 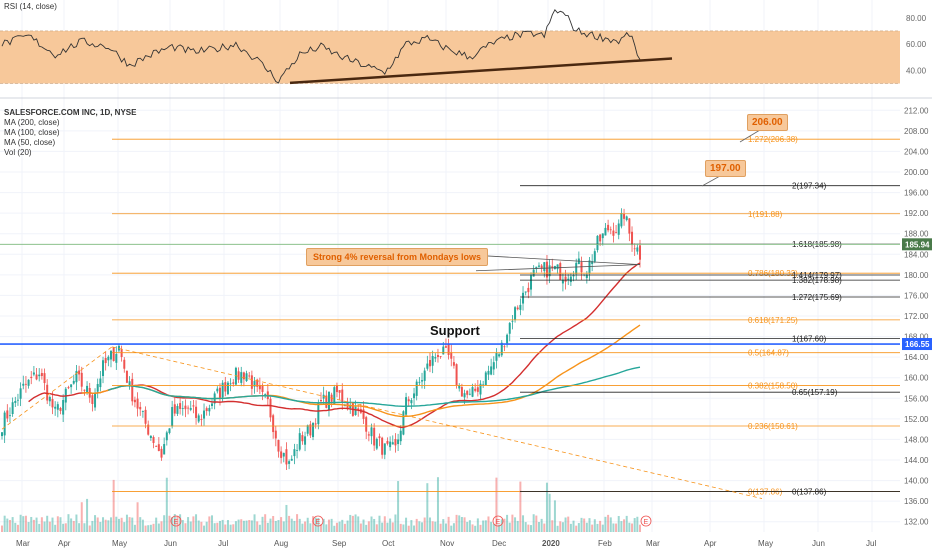 I want to click on earnings-marker-text-3: E, so click(x=646, y=522).